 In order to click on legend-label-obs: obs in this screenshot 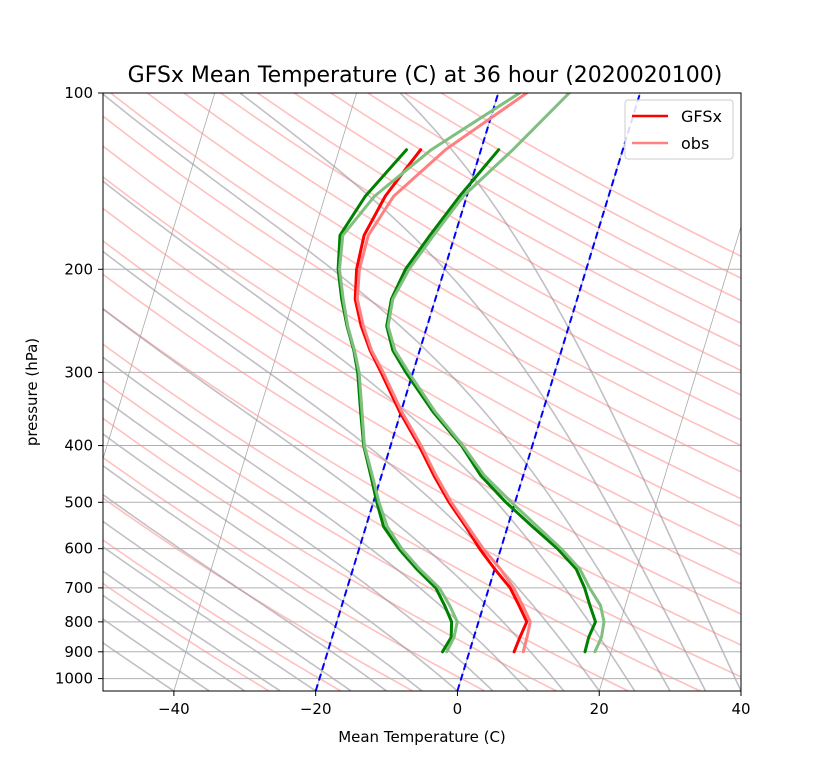, I will do `click(695, 143)`.